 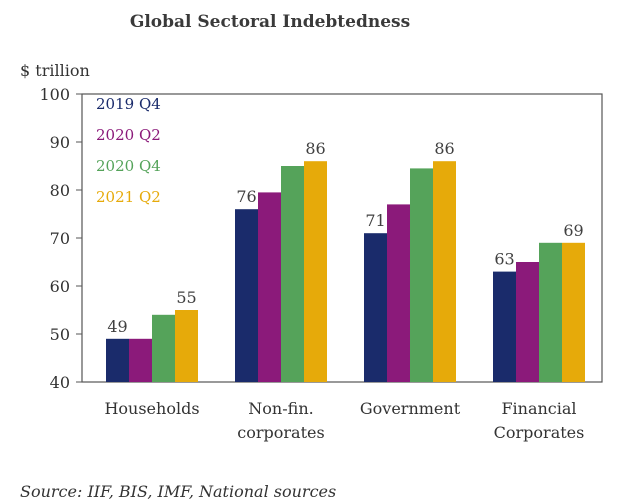 What do you see at coordinates (186, 297) in the screenshot?
I see `data-label: 55` at bounding box center [186, 297].